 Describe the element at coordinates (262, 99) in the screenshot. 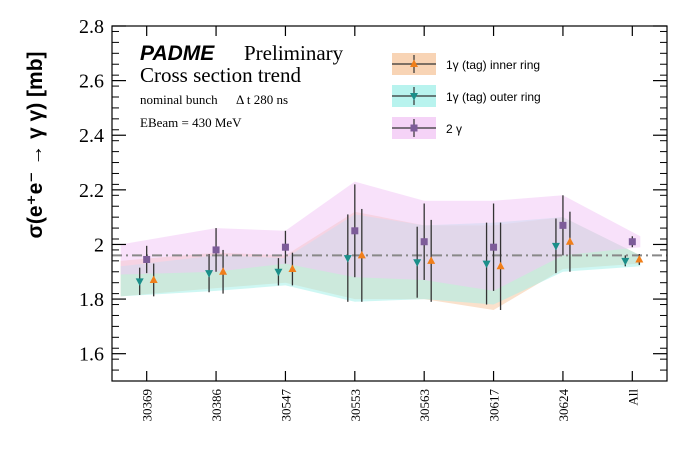

I see `note-delta-t: Δ t 280 ns` at that location.